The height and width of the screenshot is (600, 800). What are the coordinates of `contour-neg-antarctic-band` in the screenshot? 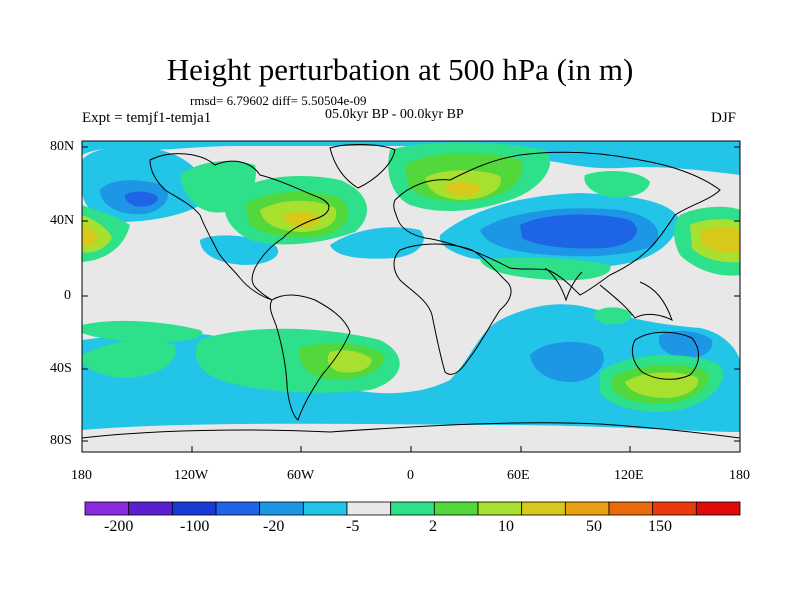 It's located at (411, 437).